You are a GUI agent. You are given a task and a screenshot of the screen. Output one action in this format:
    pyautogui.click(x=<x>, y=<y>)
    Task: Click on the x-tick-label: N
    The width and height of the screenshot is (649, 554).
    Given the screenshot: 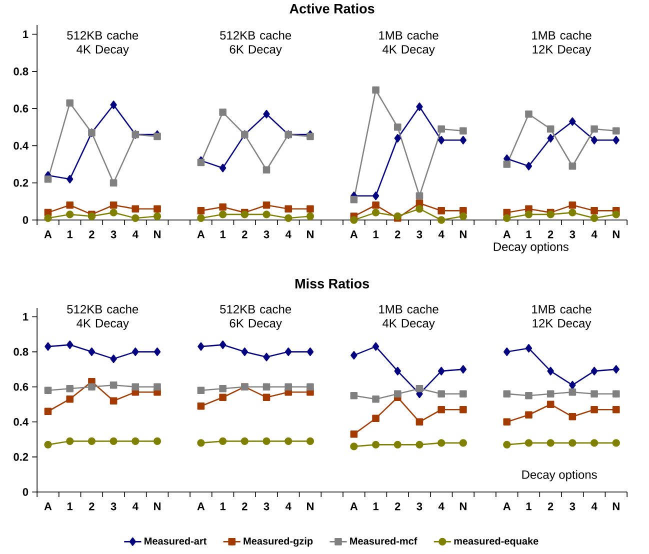 What is the action you would take?
    pyautogui.click(x=463, y=506)
    